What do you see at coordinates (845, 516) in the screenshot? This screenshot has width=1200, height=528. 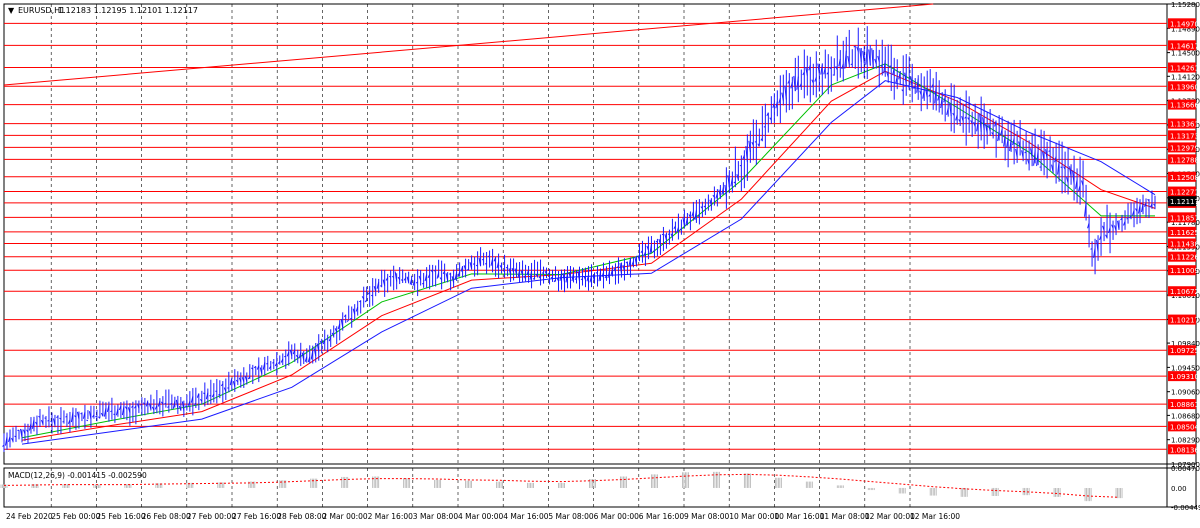 I see `x-tick-label: 11 Mar 08:00` at bounding box center [845, 516].